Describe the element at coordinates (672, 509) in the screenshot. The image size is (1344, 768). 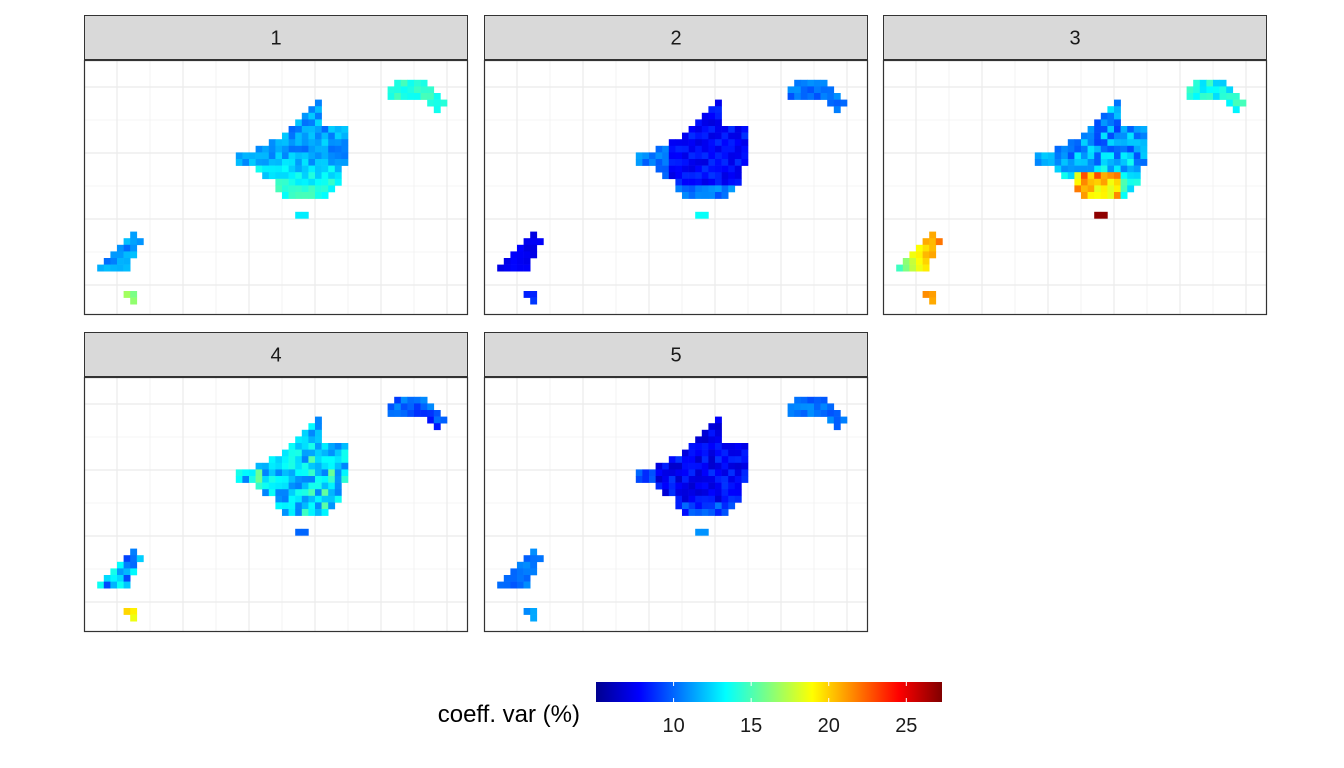
I see `heat-cells` at that location.